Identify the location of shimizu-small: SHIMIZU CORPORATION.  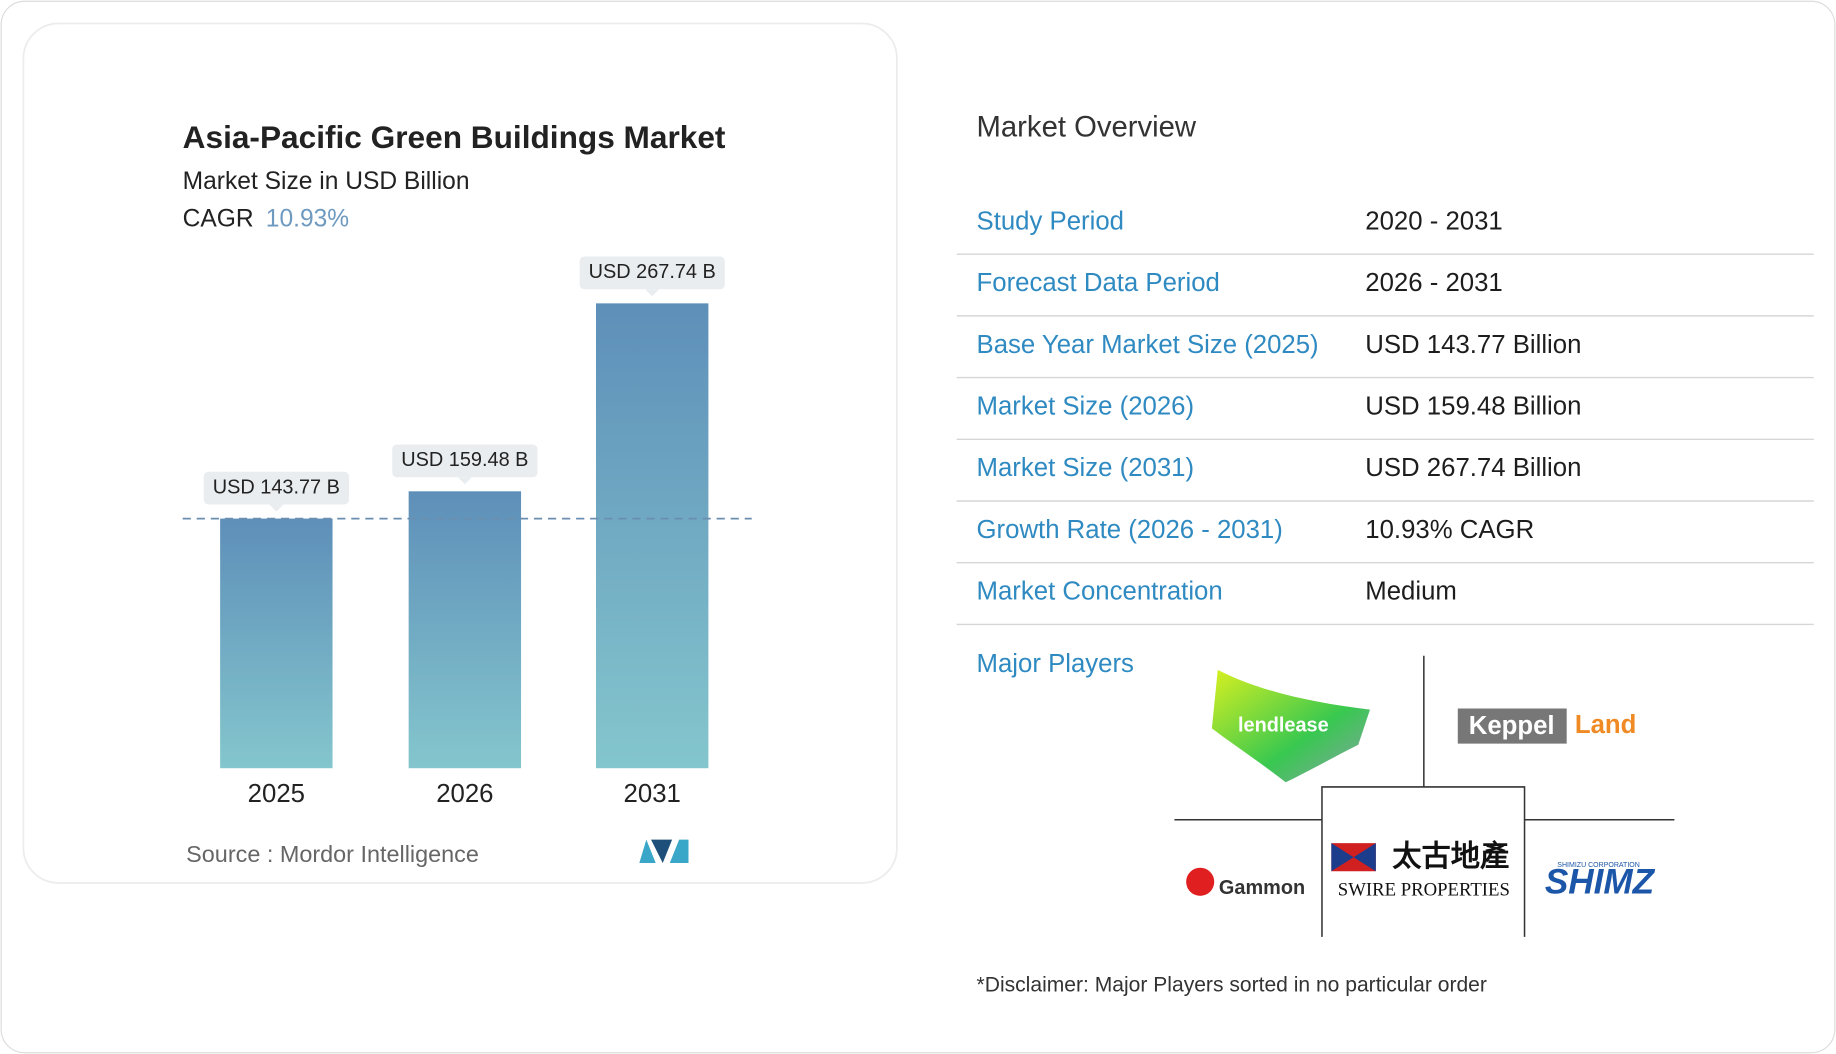
(1598, 865).